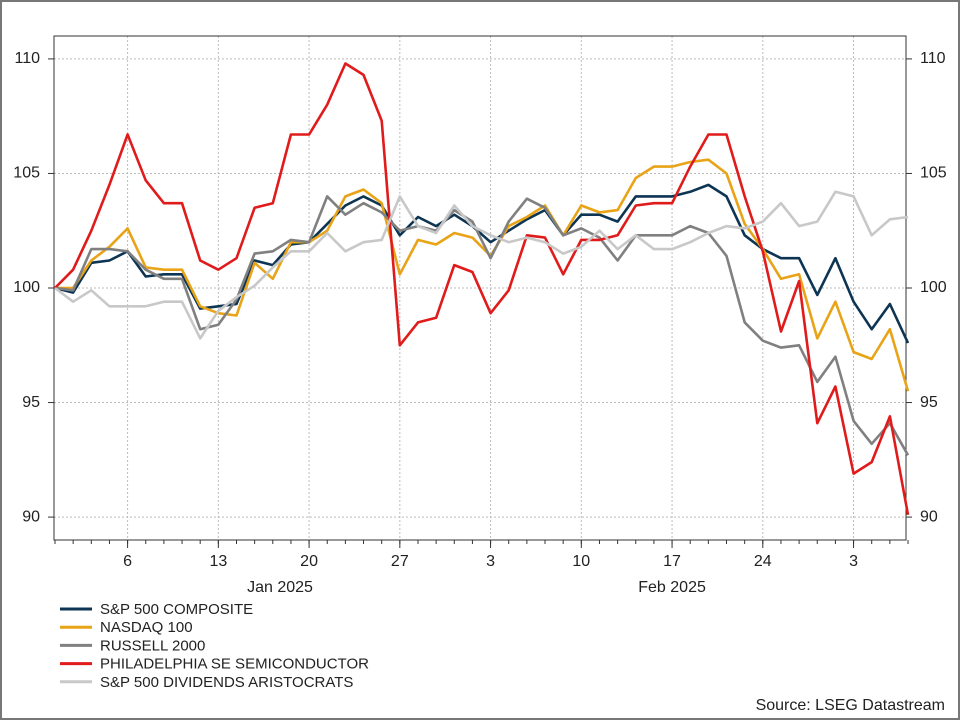 This screenshot has height=725, width=960. What do you see at coordinates (929, 516) in the screenshot?
I see `y2-tick-label: 90` at bounding box center [929, 516].